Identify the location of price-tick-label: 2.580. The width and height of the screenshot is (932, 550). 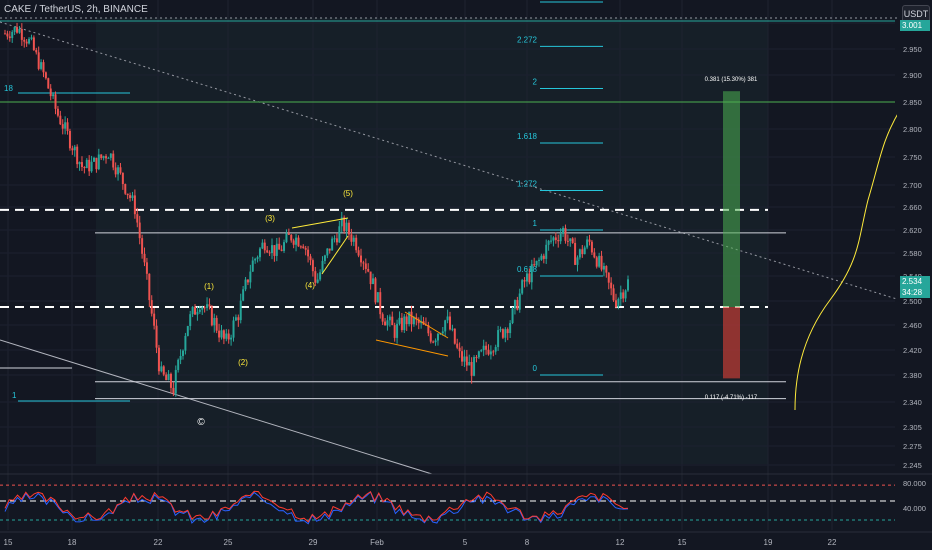
(912, 253).